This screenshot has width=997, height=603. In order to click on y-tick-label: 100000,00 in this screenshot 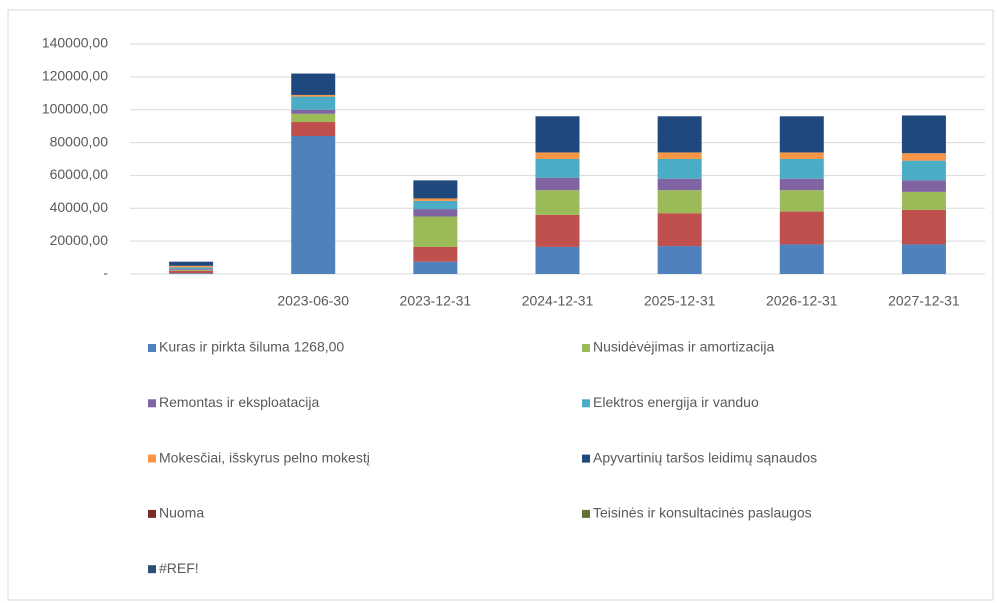, I will do `click(75, 108)`.